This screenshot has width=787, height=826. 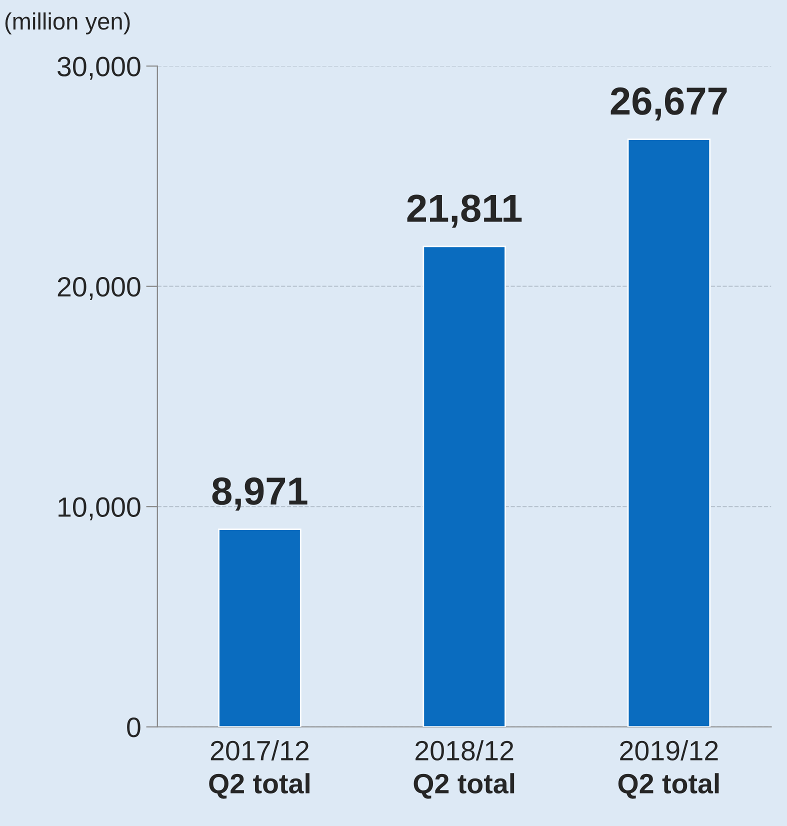 I want to click on y-tick-label: 20,000, so click(x=99, y=288).